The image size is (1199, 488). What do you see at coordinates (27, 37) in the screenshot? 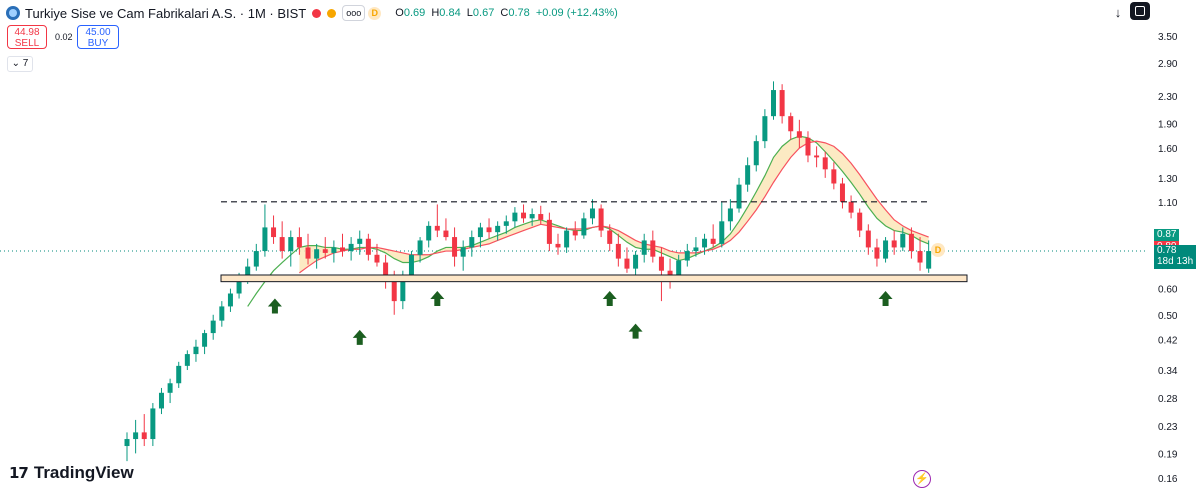
I see `sell-button: 44.98 SELL` at bounding box center [27, 37].